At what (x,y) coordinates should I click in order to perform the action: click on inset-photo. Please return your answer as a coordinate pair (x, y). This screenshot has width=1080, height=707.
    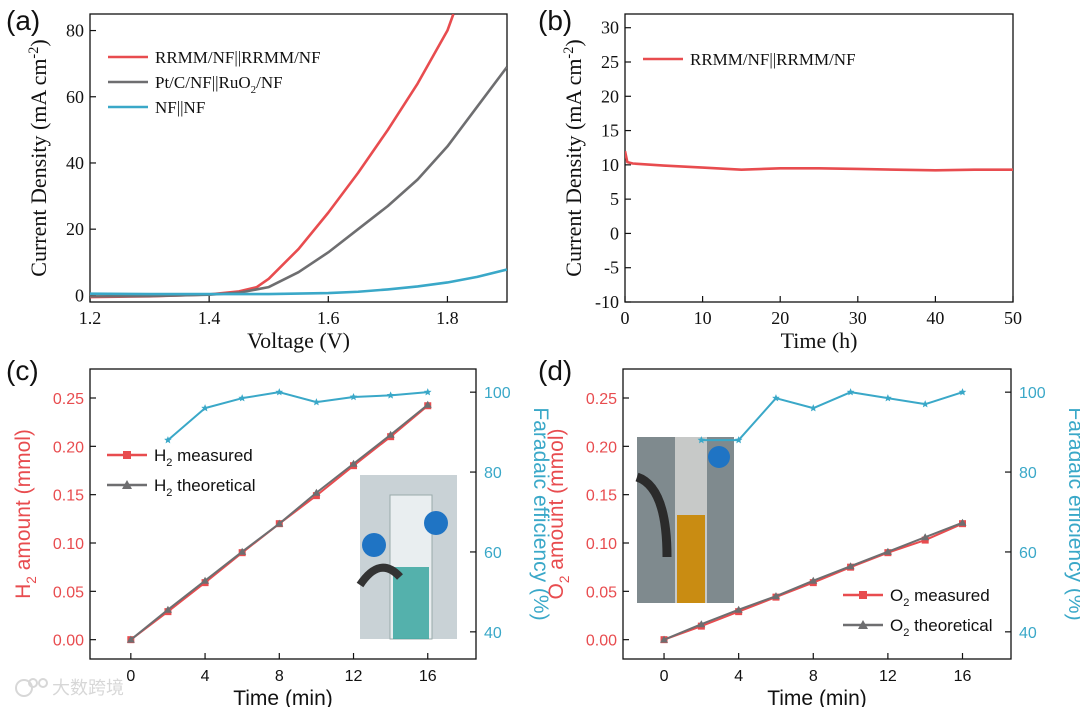
    Looking at the image, I should click on (684, 520).